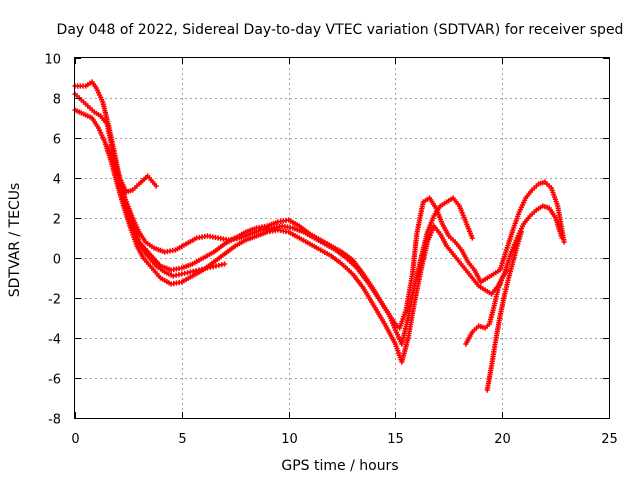 This screenshot has width=640, height=480. I want to click on y-tick-label: 0, so click(57, 260).